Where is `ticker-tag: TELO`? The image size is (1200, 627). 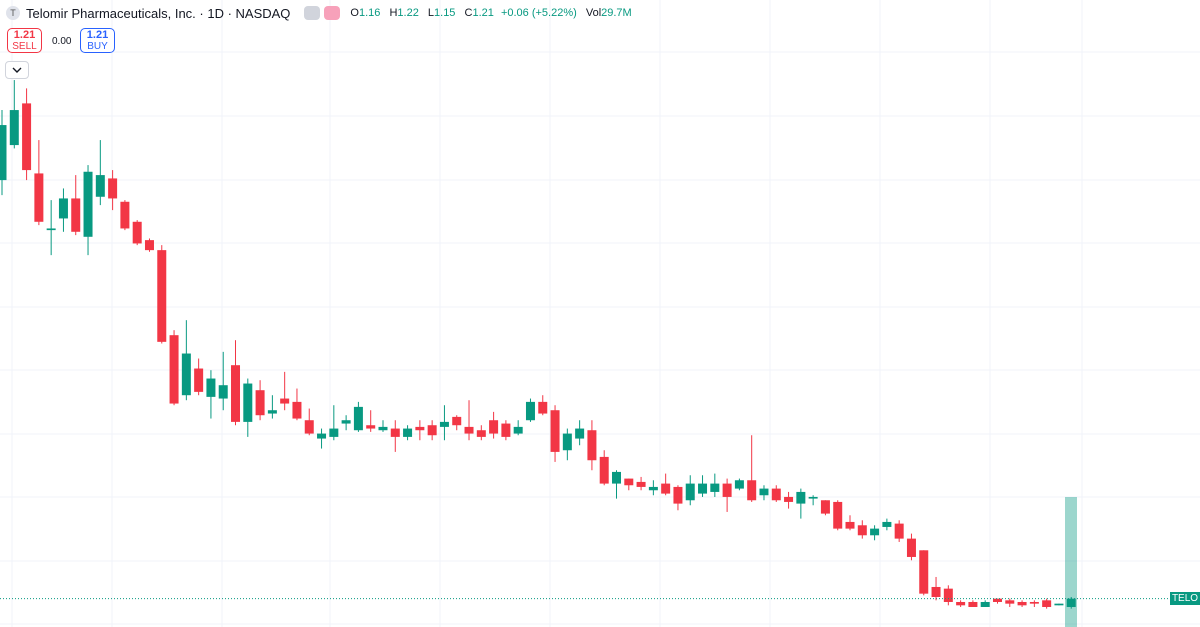 ticker-tag: TELO is located at coordinates (1185, 598).